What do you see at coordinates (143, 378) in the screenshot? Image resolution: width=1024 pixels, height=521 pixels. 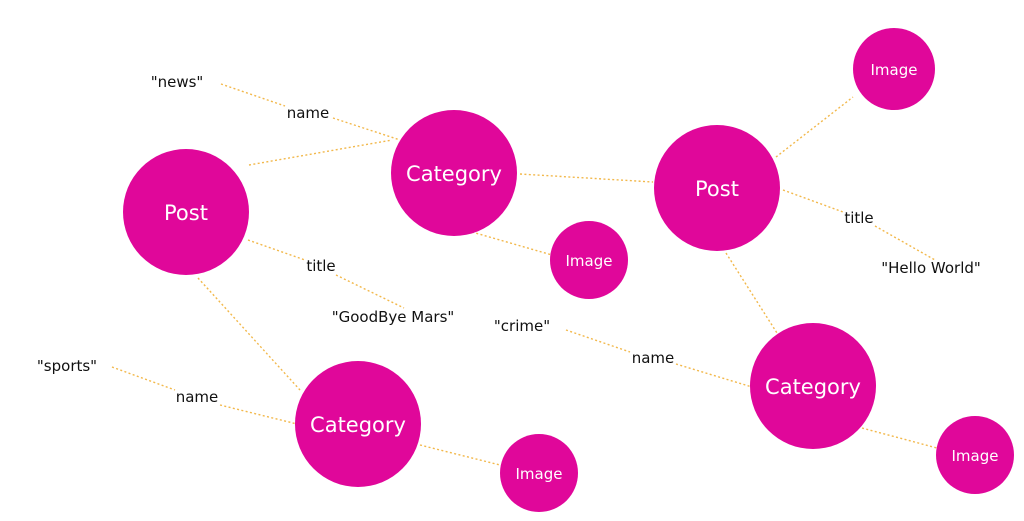 I see `edge-name-sports-a` at bounding box center [143, 378].